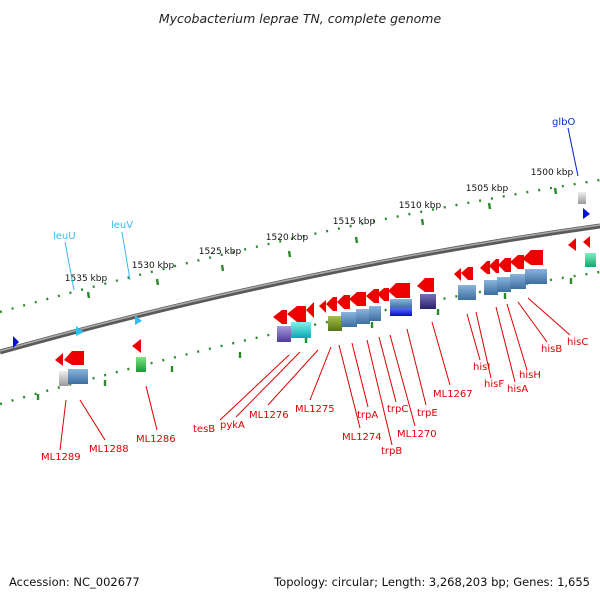 The image size is (600, 600). What do you see at coordinates (300, 18) in the screenshot?
I see `map-title: Mycobacterium leprae TN, complete genome` at bounding box center [300, 18].